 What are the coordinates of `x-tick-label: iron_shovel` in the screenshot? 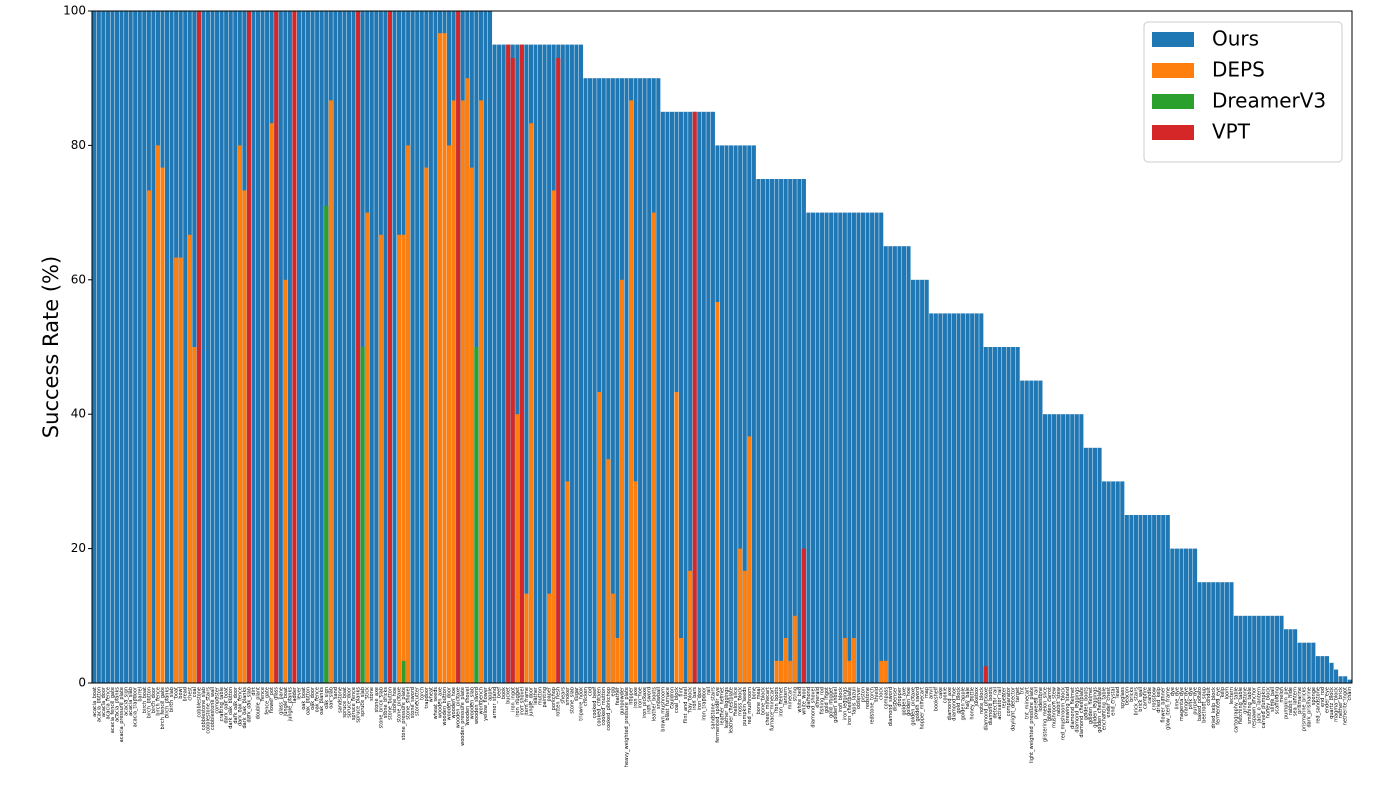 It's located at (522, 701).